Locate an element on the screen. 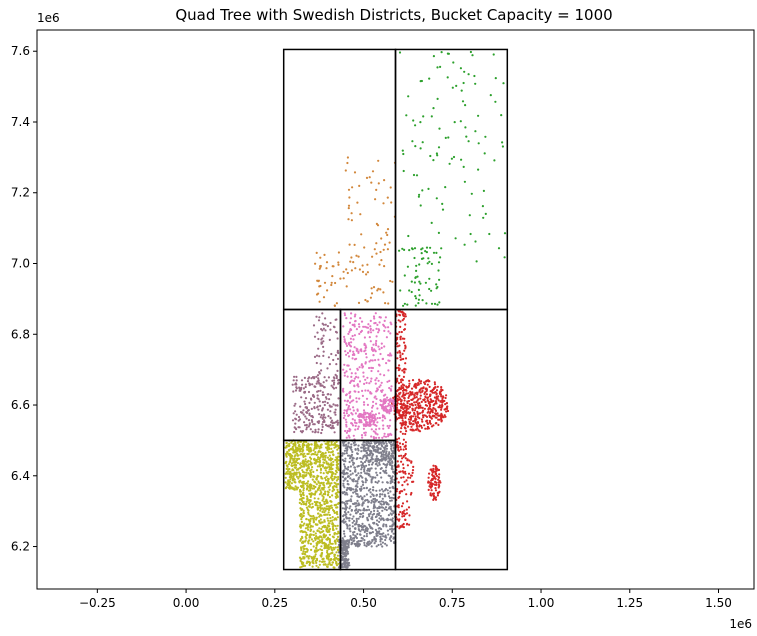 This screenshot has height=636, width=757. x-axis: −0.25 0.00 0.25 0.50 0.75 1.00 1.25 1.50 is located at coordinates (405, 599).